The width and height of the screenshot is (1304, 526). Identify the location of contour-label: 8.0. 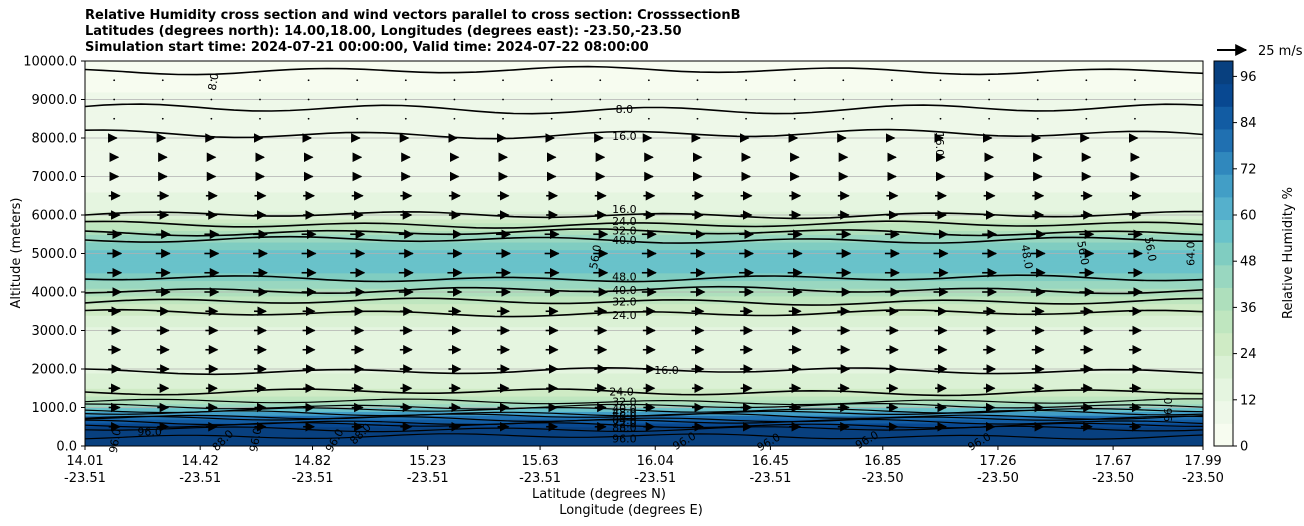
(214, 81).